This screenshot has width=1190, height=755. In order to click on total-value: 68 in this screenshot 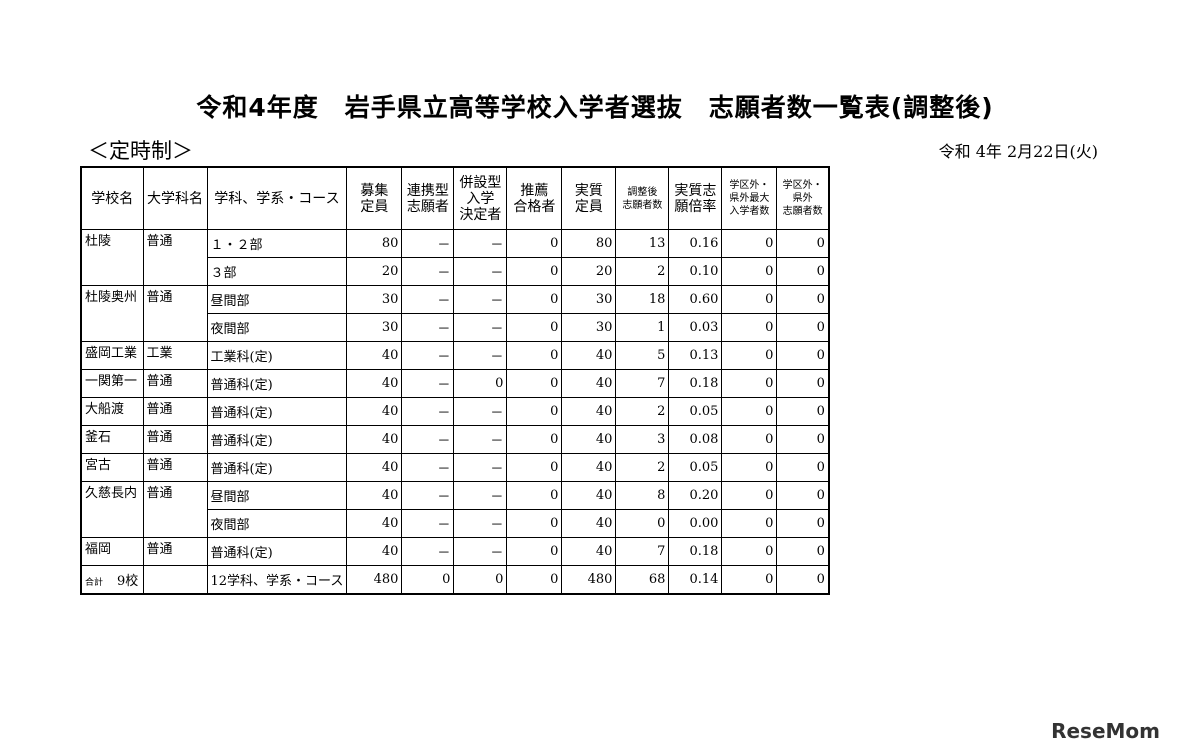, I will do `click(642, 580)`.